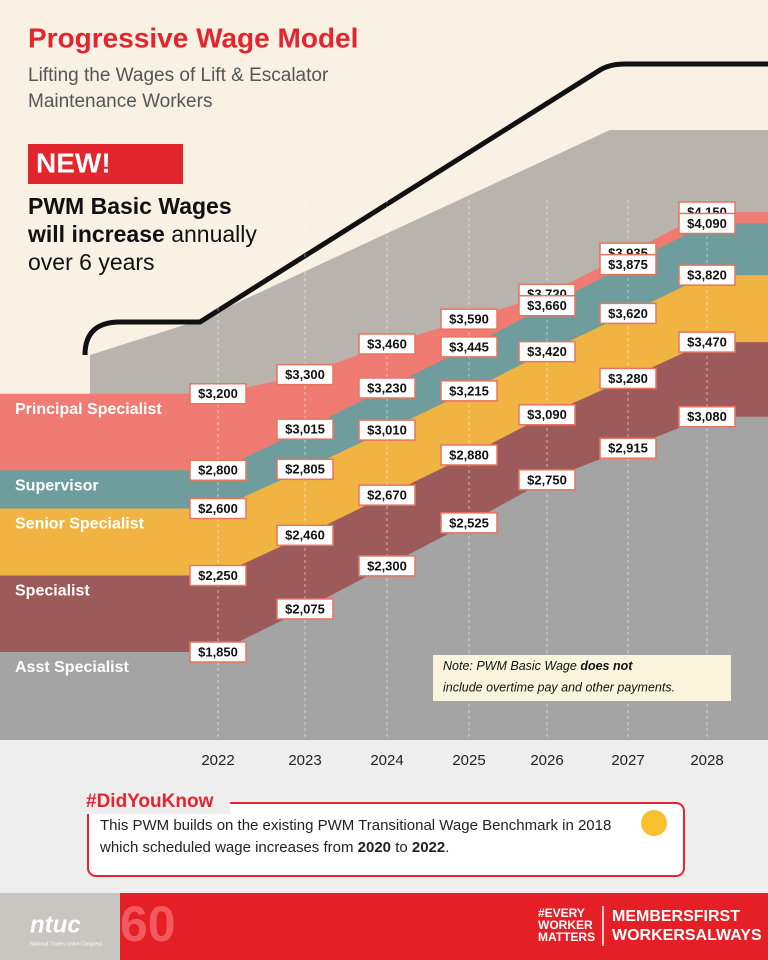  I want to click on value-label: $3,015, so click(305, 429).